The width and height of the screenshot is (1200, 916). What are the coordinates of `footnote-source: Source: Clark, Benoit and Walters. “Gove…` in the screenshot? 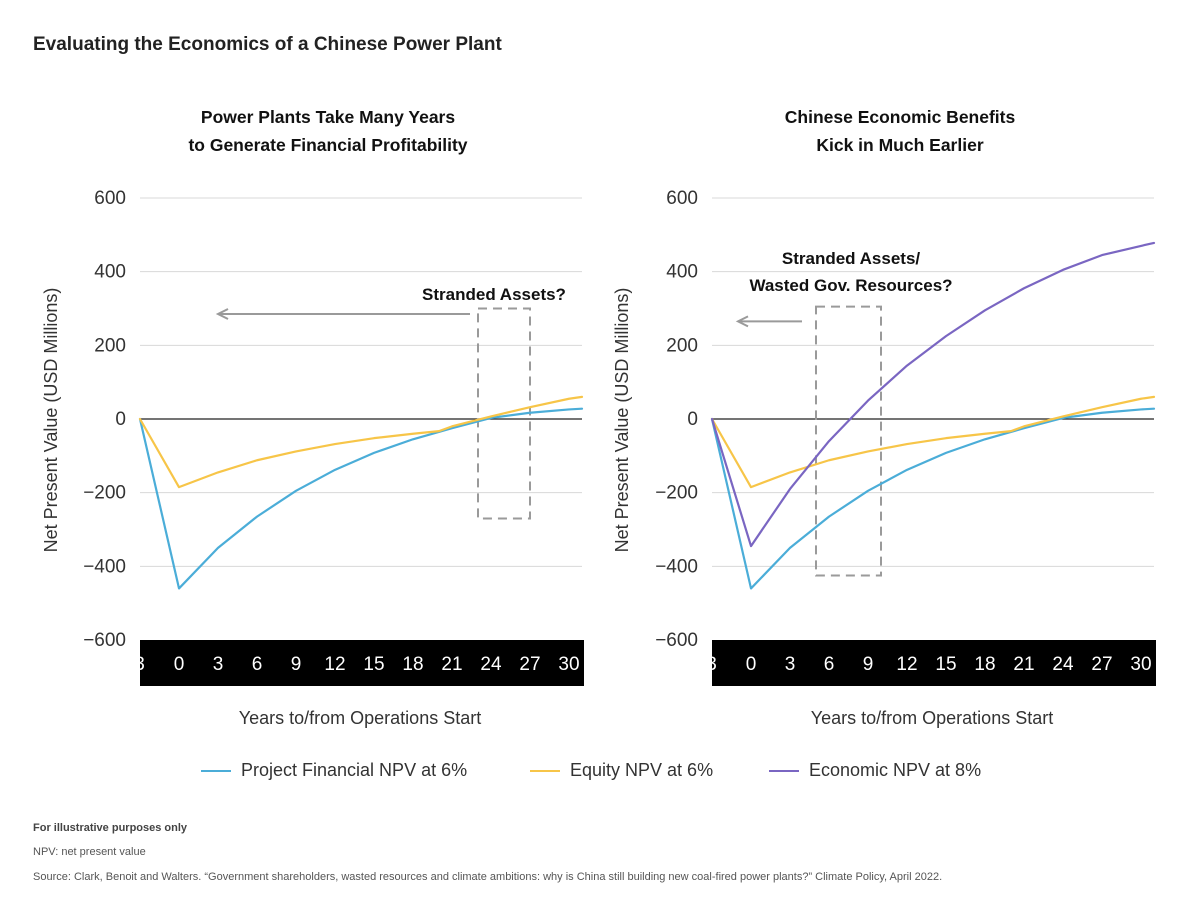 It's located at (488, 877).